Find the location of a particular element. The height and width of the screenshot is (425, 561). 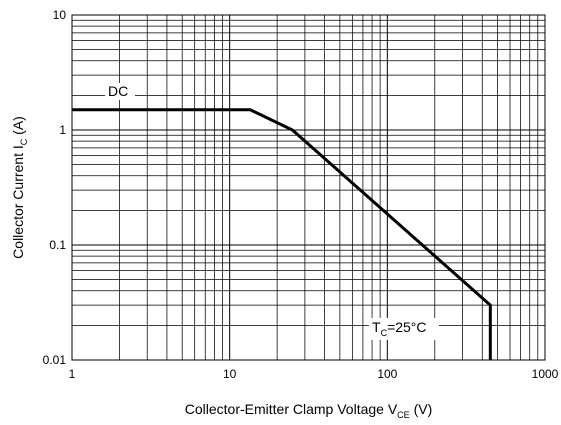

y-tick-label: 10 is located at coordinates (60, 15).